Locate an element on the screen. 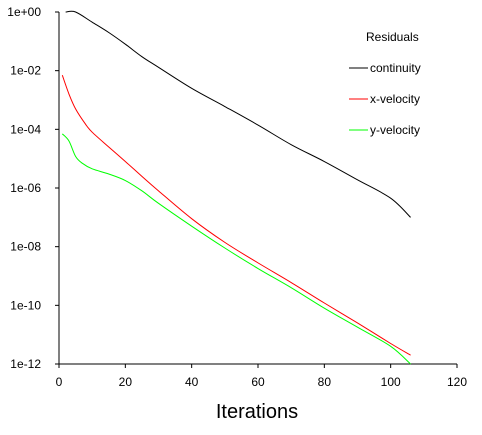  y-tick-label: 1e-02 is located at coordinates (25, 71).